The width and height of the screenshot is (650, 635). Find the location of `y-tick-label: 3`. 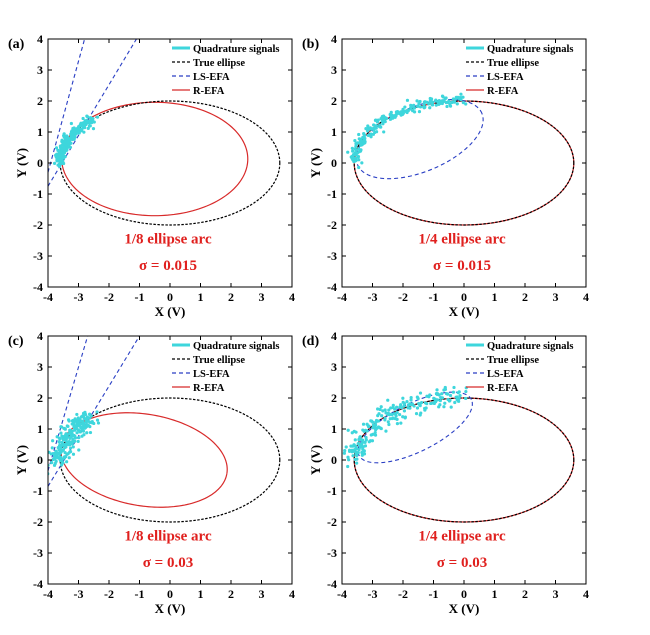

y-tick-label: 3 is located at coordinates (40, 70).